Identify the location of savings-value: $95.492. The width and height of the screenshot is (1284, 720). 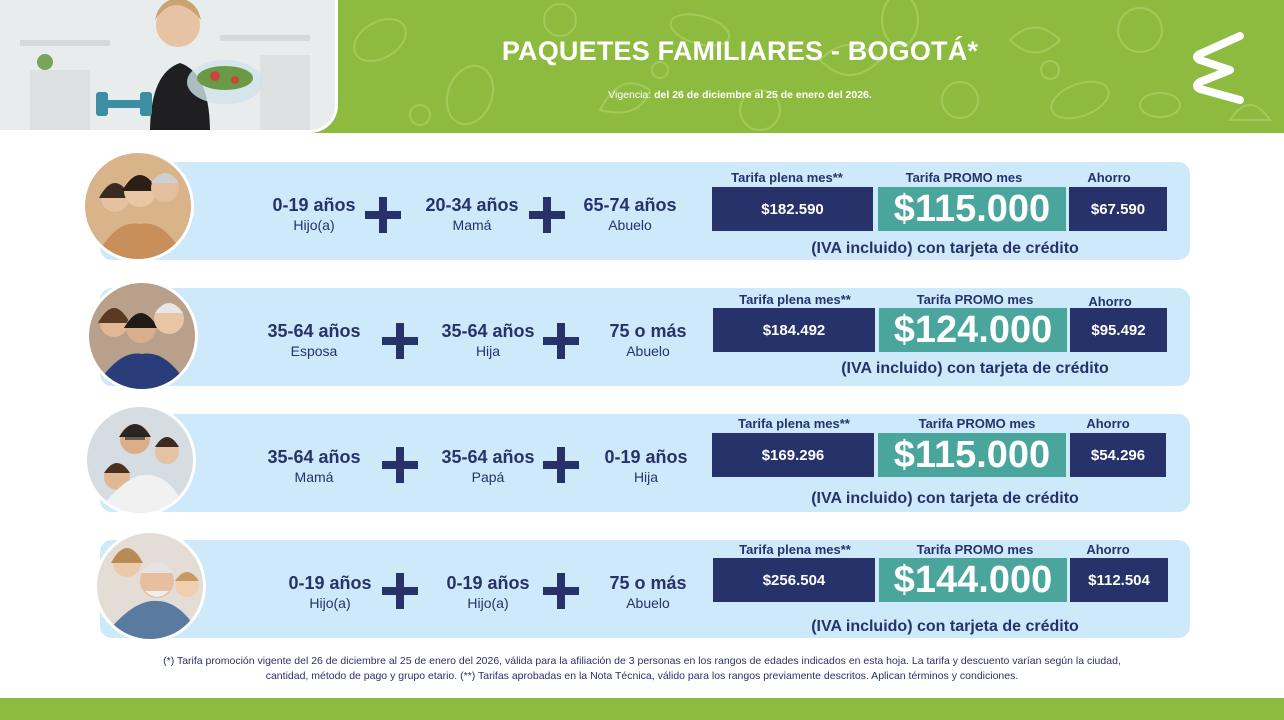
(1118, 330).